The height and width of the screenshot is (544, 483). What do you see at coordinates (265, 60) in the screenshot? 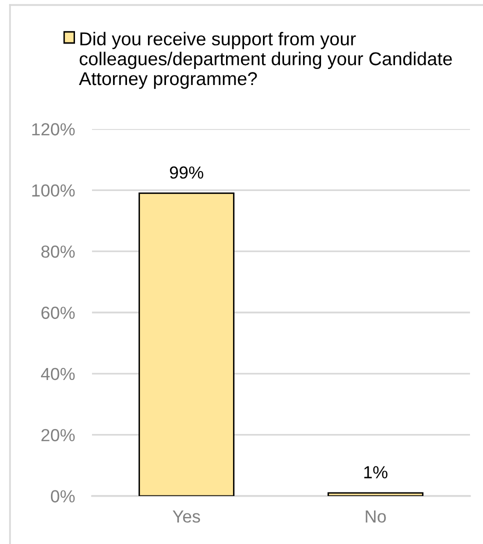
I see `legend-label: Did you receive support from your colleagues/department during your Candidate Attorney programme?` at bounding box center [265, 60].